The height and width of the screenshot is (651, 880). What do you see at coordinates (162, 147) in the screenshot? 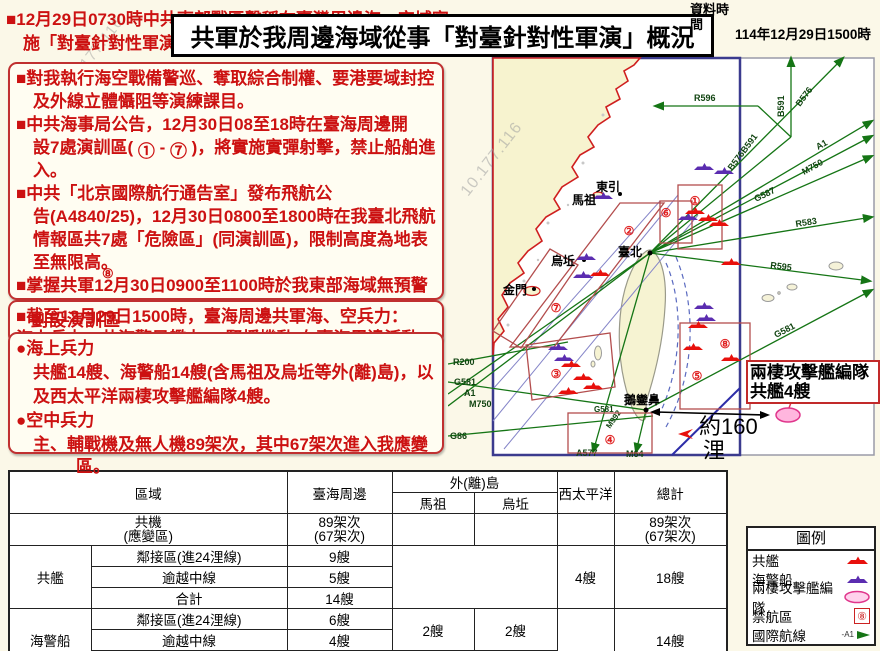
I see `text-seg: -` at bounding box center [162, 147].